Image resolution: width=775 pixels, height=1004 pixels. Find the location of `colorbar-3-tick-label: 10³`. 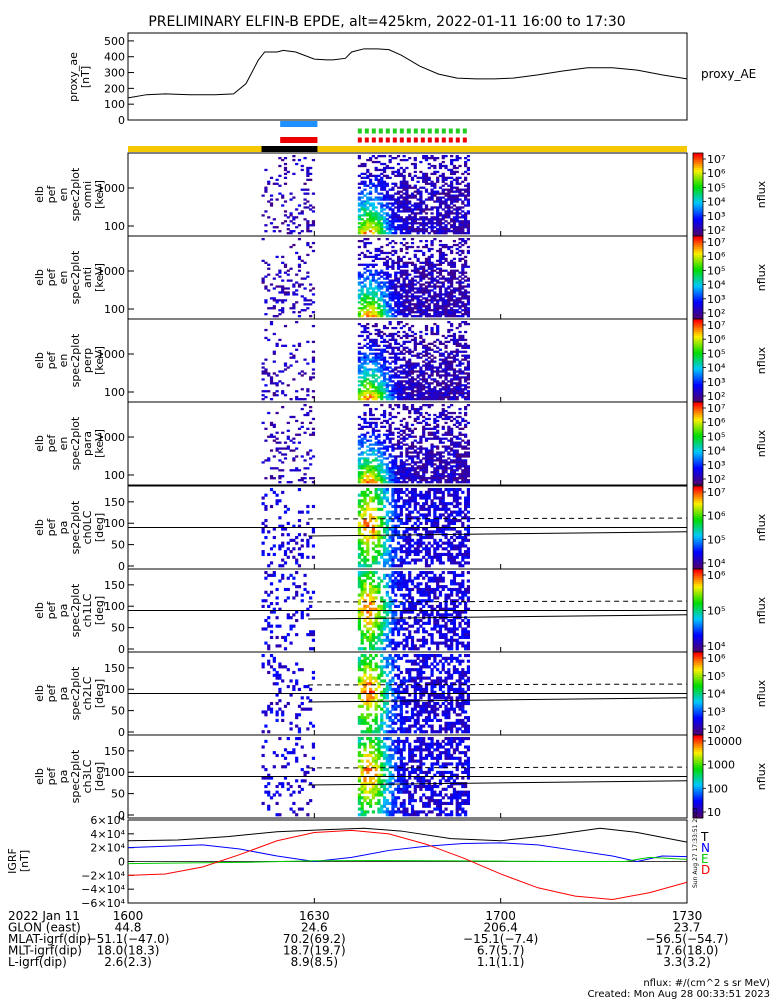

colorbar-3-tick-label: 10³ is located at coordinates (716, 465).